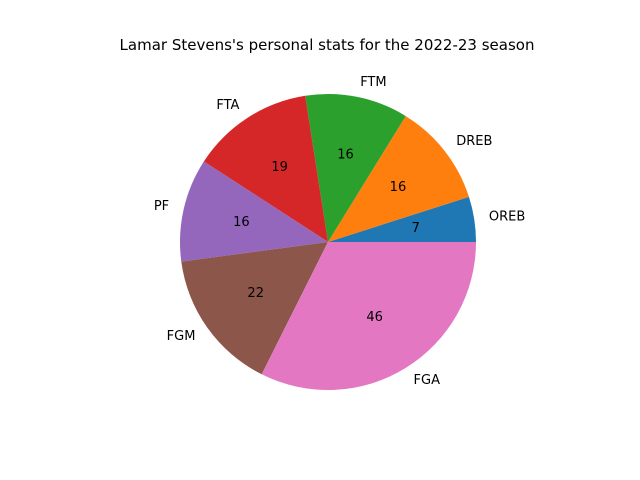 This screenshot has height=480, width=640. Describe the element at coordinates (181, 336) in the screenshot. I see `pie-slice-label-fgm: FGM` at that location.